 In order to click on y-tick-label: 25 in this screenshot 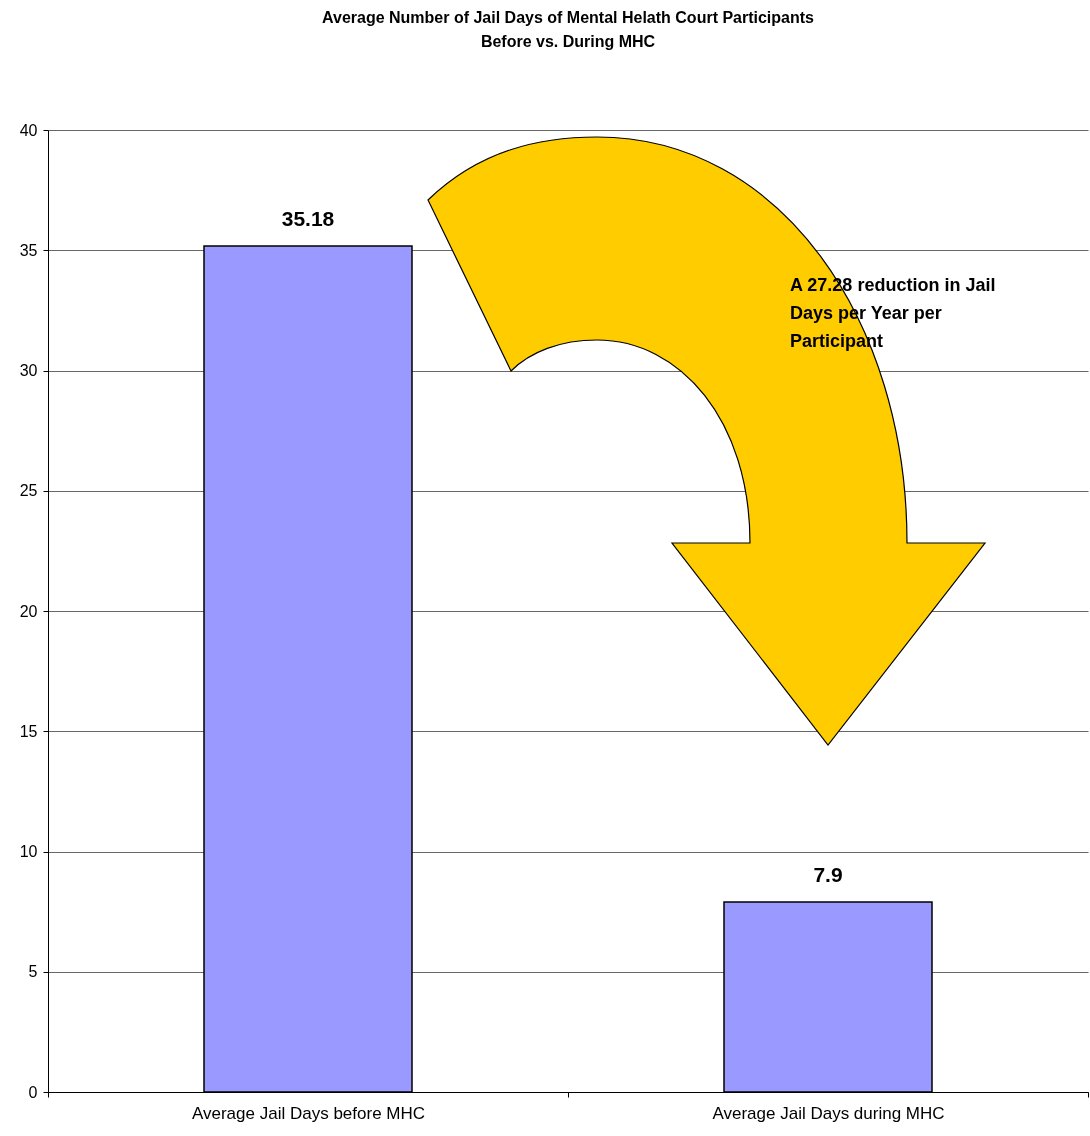, I will do `click(28, 491)`.